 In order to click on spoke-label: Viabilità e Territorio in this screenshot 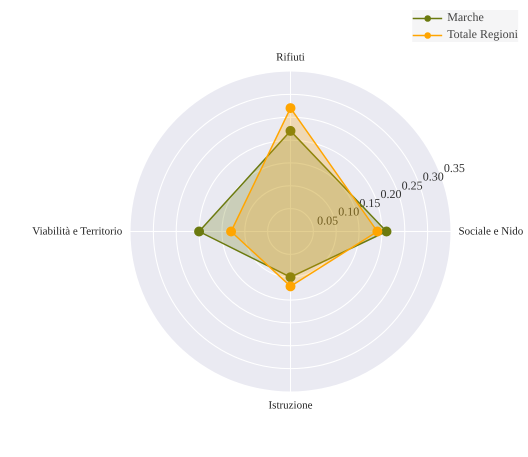, I will do `click(77, 232)`.